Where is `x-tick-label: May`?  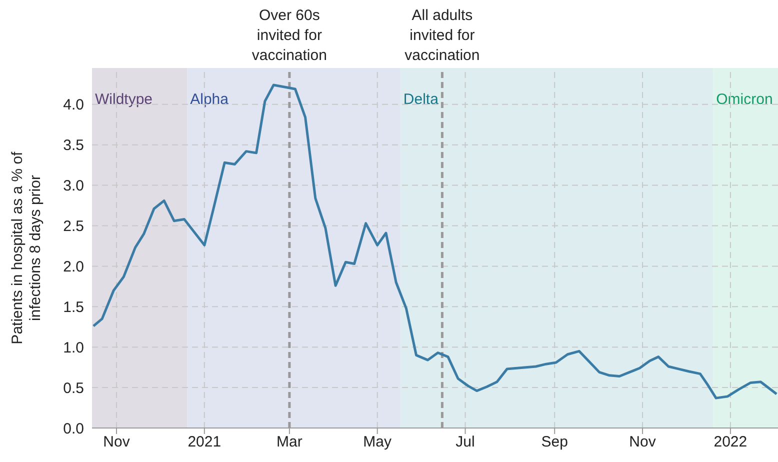 x-tick-label: May is located at coordinates (377, 442).